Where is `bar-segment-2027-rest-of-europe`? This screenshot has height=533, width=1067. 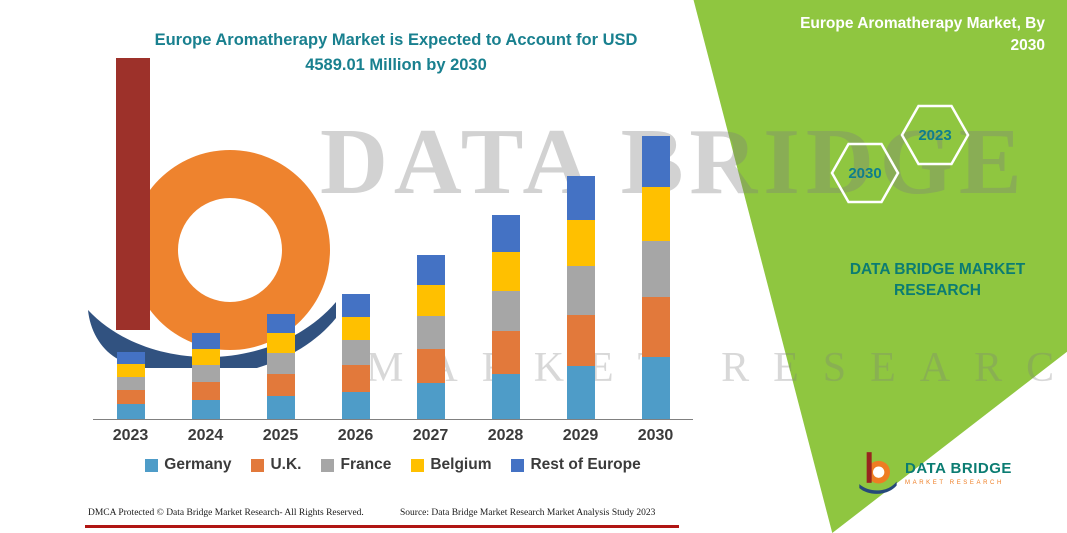
bar-segment-2027-rest-of-europe is located at coordinates (430, 270).